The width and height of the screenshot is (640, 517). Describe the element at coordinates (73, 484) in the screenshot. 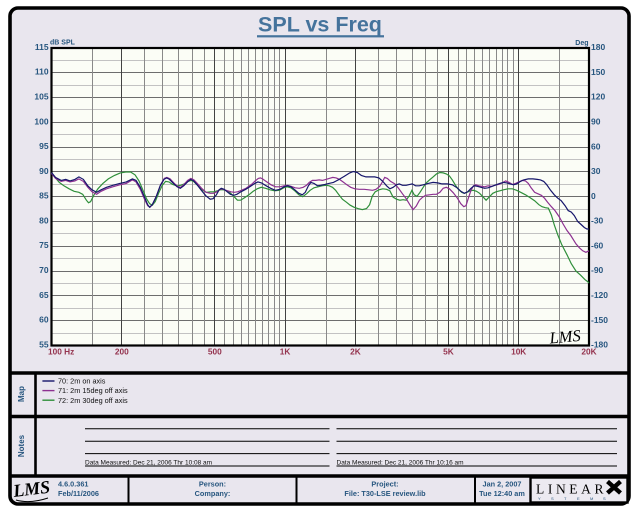

I see `svg-text: 4.6.0.361` at that location.